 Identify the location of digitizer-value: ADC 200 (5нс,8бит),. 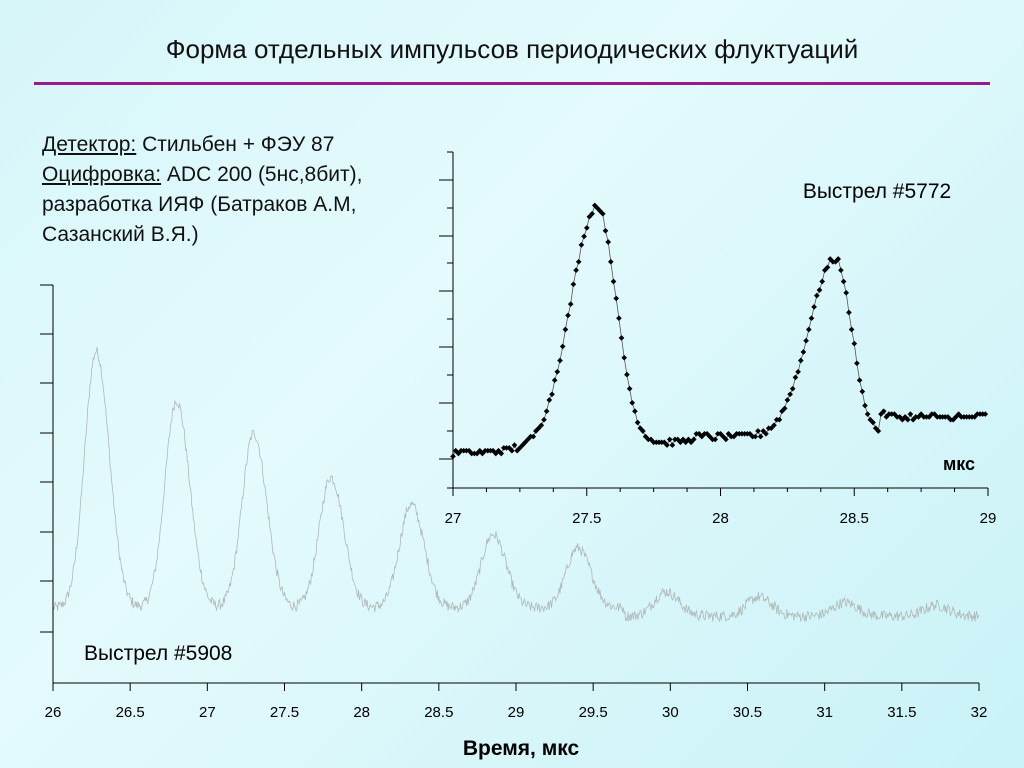
(262, 174).